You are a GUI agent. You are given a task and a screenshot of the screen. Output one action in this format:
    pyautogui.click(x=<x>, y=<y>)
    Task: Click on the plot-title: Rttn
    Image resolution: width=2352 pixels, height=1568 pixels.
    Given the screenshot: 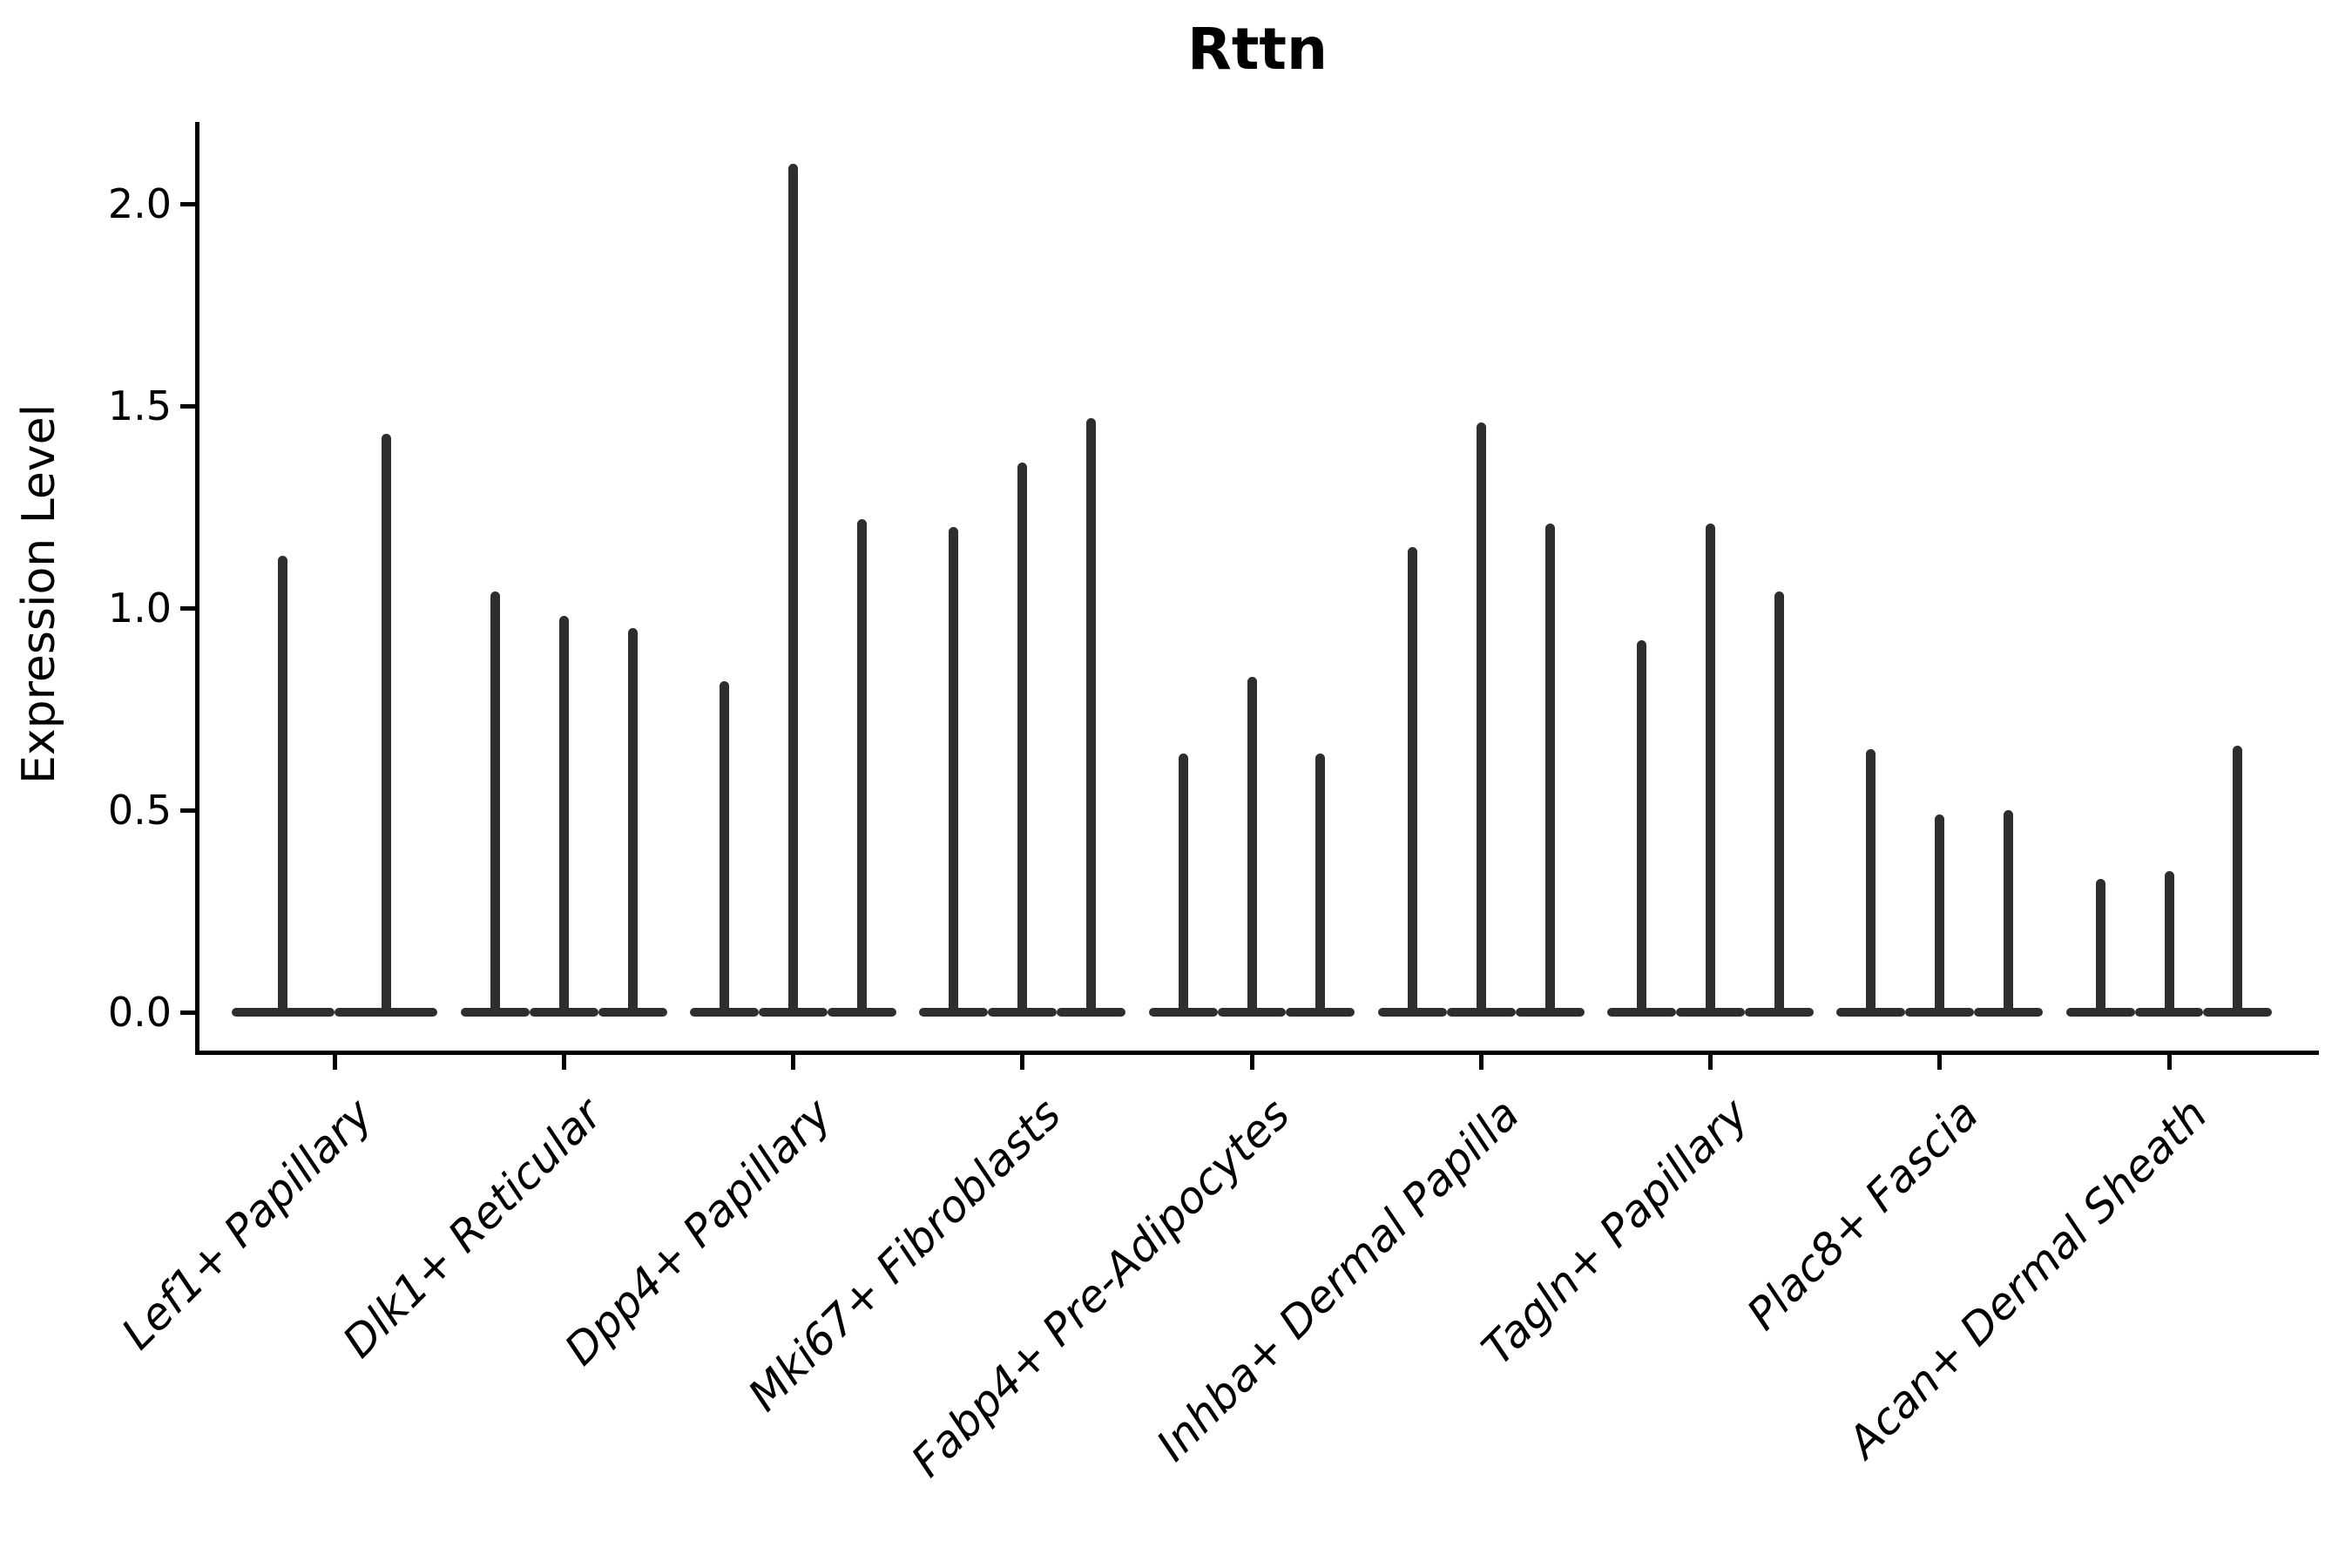 What is the action you would take?
    pyautogui.click(x=1257, y=49)
    